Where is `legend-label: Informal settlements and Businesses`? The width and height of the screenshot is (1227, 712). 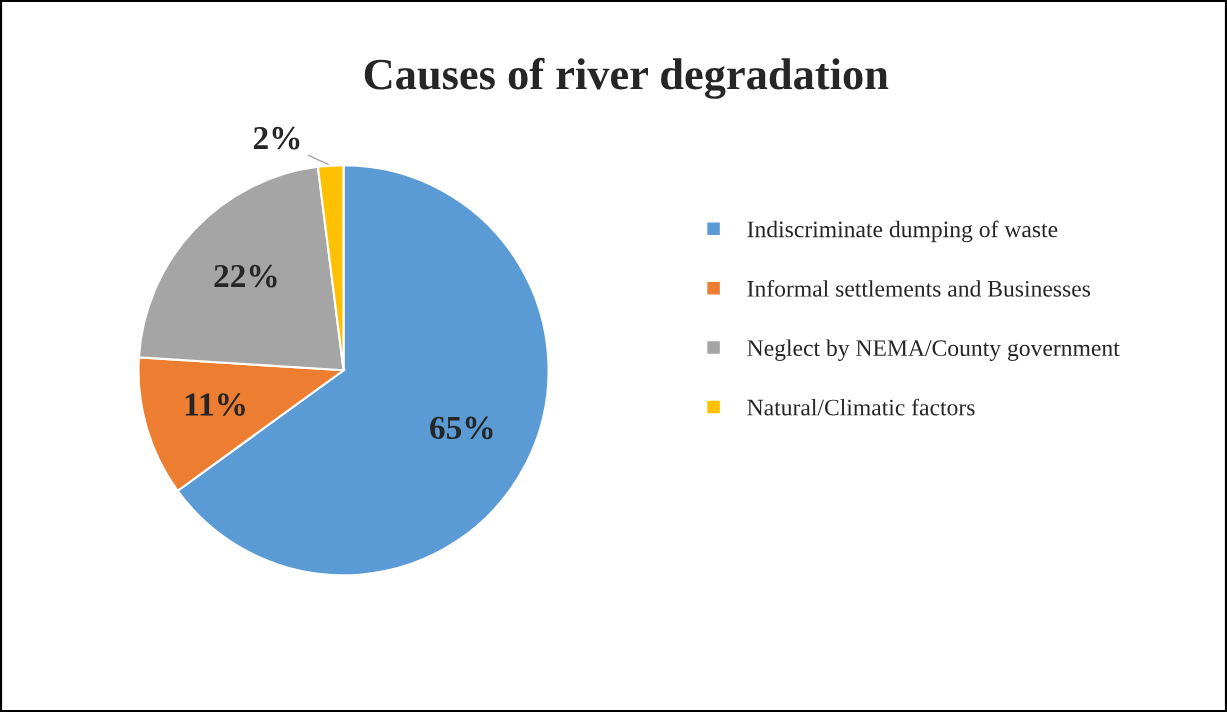
legend-label: Informal settlements and Businesses is located at coordinates (919, 288).